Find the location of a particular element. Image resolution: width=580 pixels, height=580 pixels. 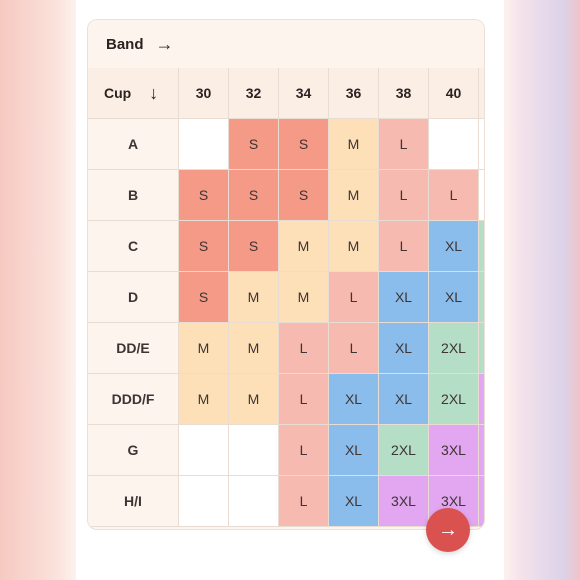

band-size-header is located at coordinates (481, 93).